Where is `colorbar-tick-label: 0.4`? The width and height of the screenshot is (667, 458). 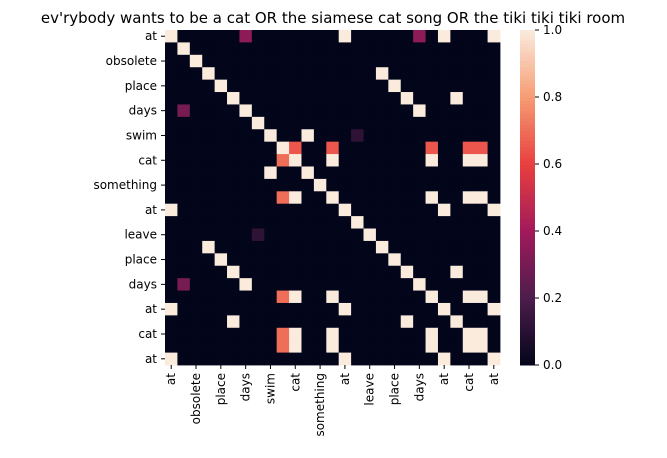 colorbar-tick-label: 0.4 is located at coordinates (552, 231).